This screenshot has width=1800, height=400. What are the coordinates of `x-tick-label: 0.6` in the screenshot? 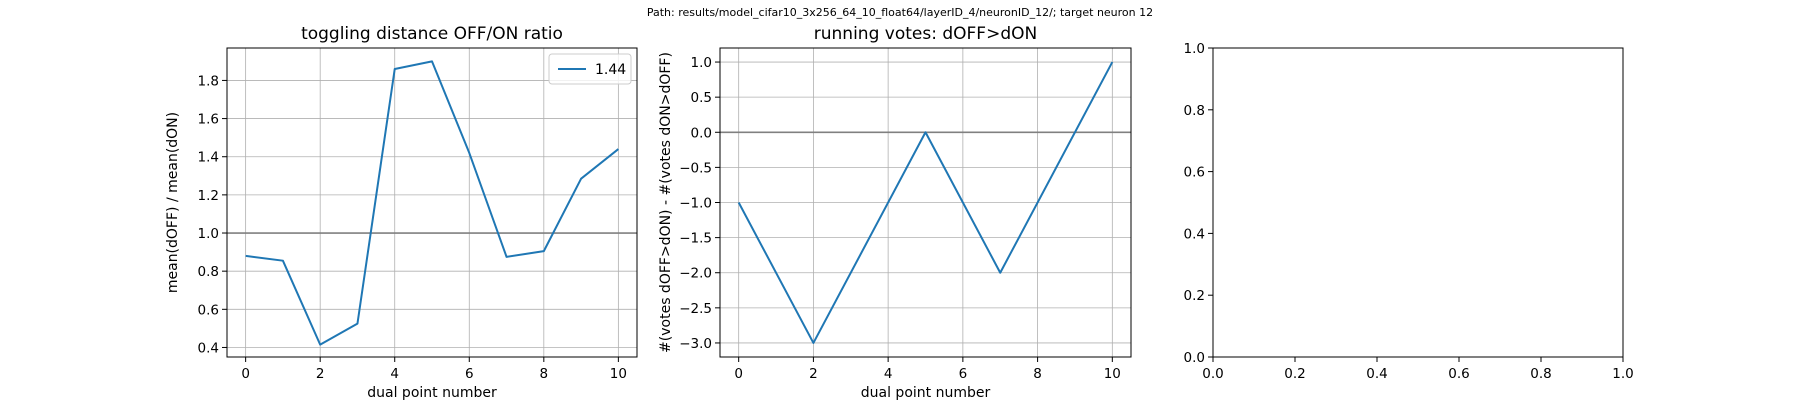 It's located at (1458, 374).